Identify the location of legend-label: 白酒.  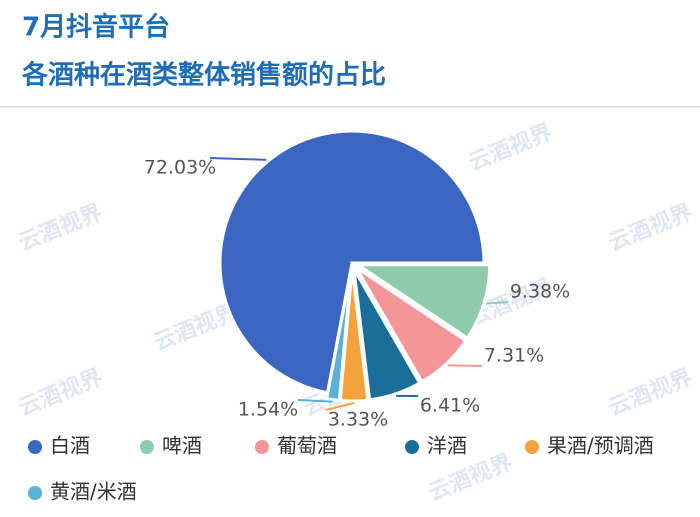
(70, 446).